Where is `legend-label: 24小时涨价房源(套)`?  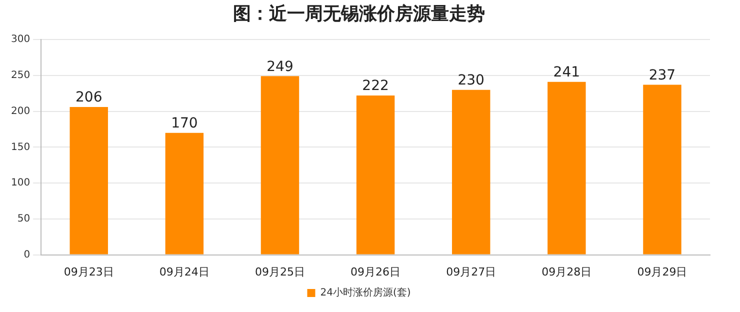
legend-label: 24小时涨价房源(套) is located at coordinates (365, 292).